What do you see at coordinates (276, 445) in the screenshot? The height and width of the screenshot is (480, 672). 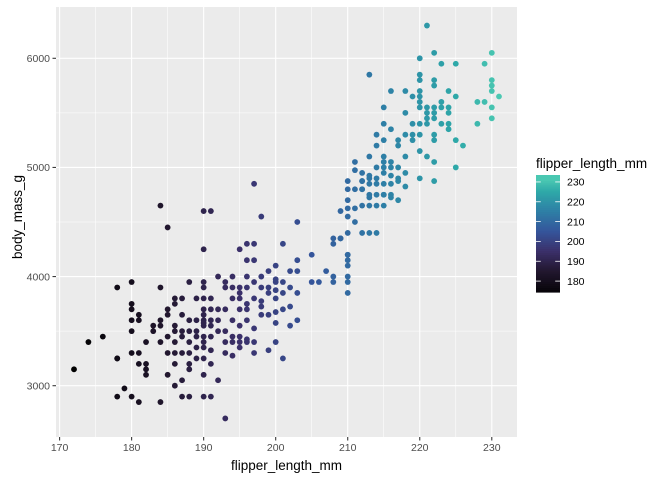 I see `x-axis: 170 180 190 200 210 220 230` at bounding box center [276, 445].